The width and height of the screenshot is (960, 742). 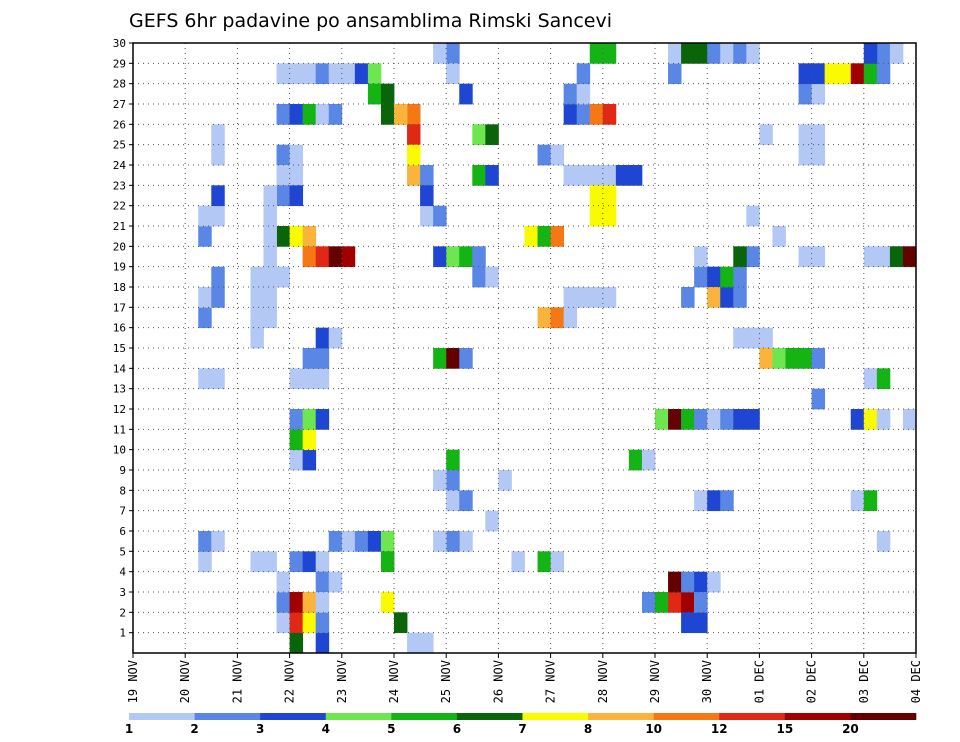 I want to click on y-tick-label: 22, so click(x=119, y=206).